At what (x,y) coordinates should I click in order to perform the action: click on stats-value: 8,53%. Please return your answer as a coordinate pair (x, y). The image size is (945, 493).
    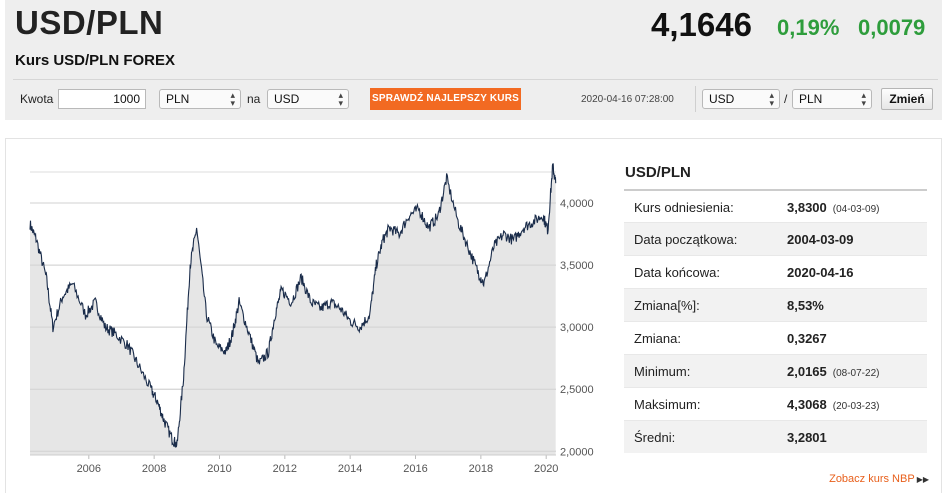
    Looking at the image, I should click on (805, 305).